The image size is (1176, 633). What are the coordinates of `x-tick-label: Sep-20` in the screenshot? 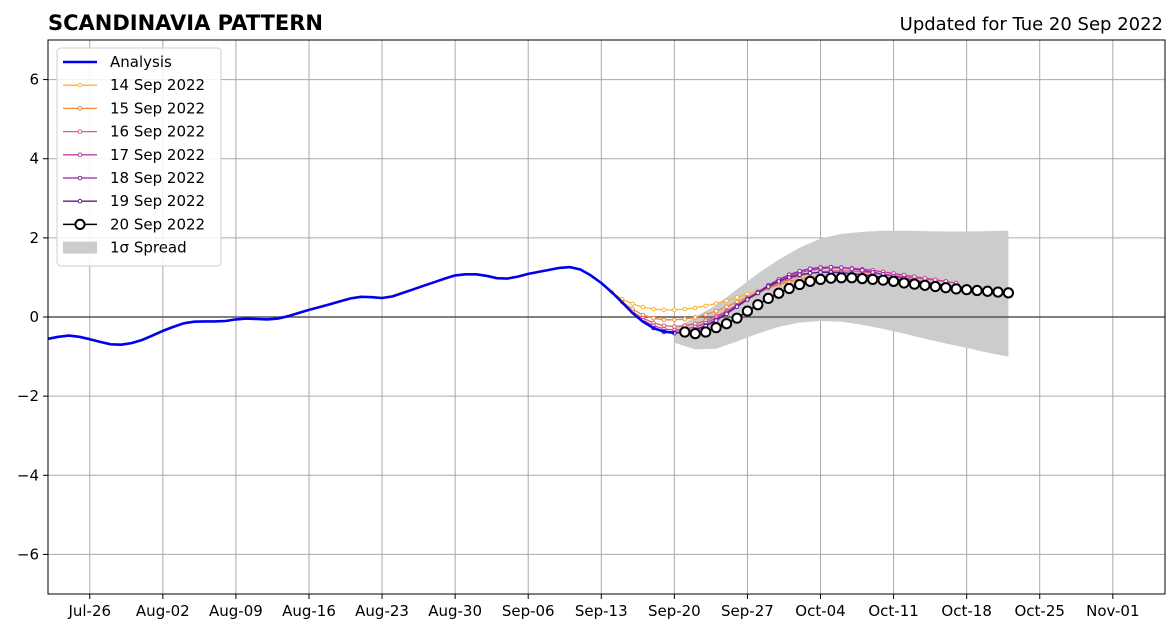 It's located at (674, 611).